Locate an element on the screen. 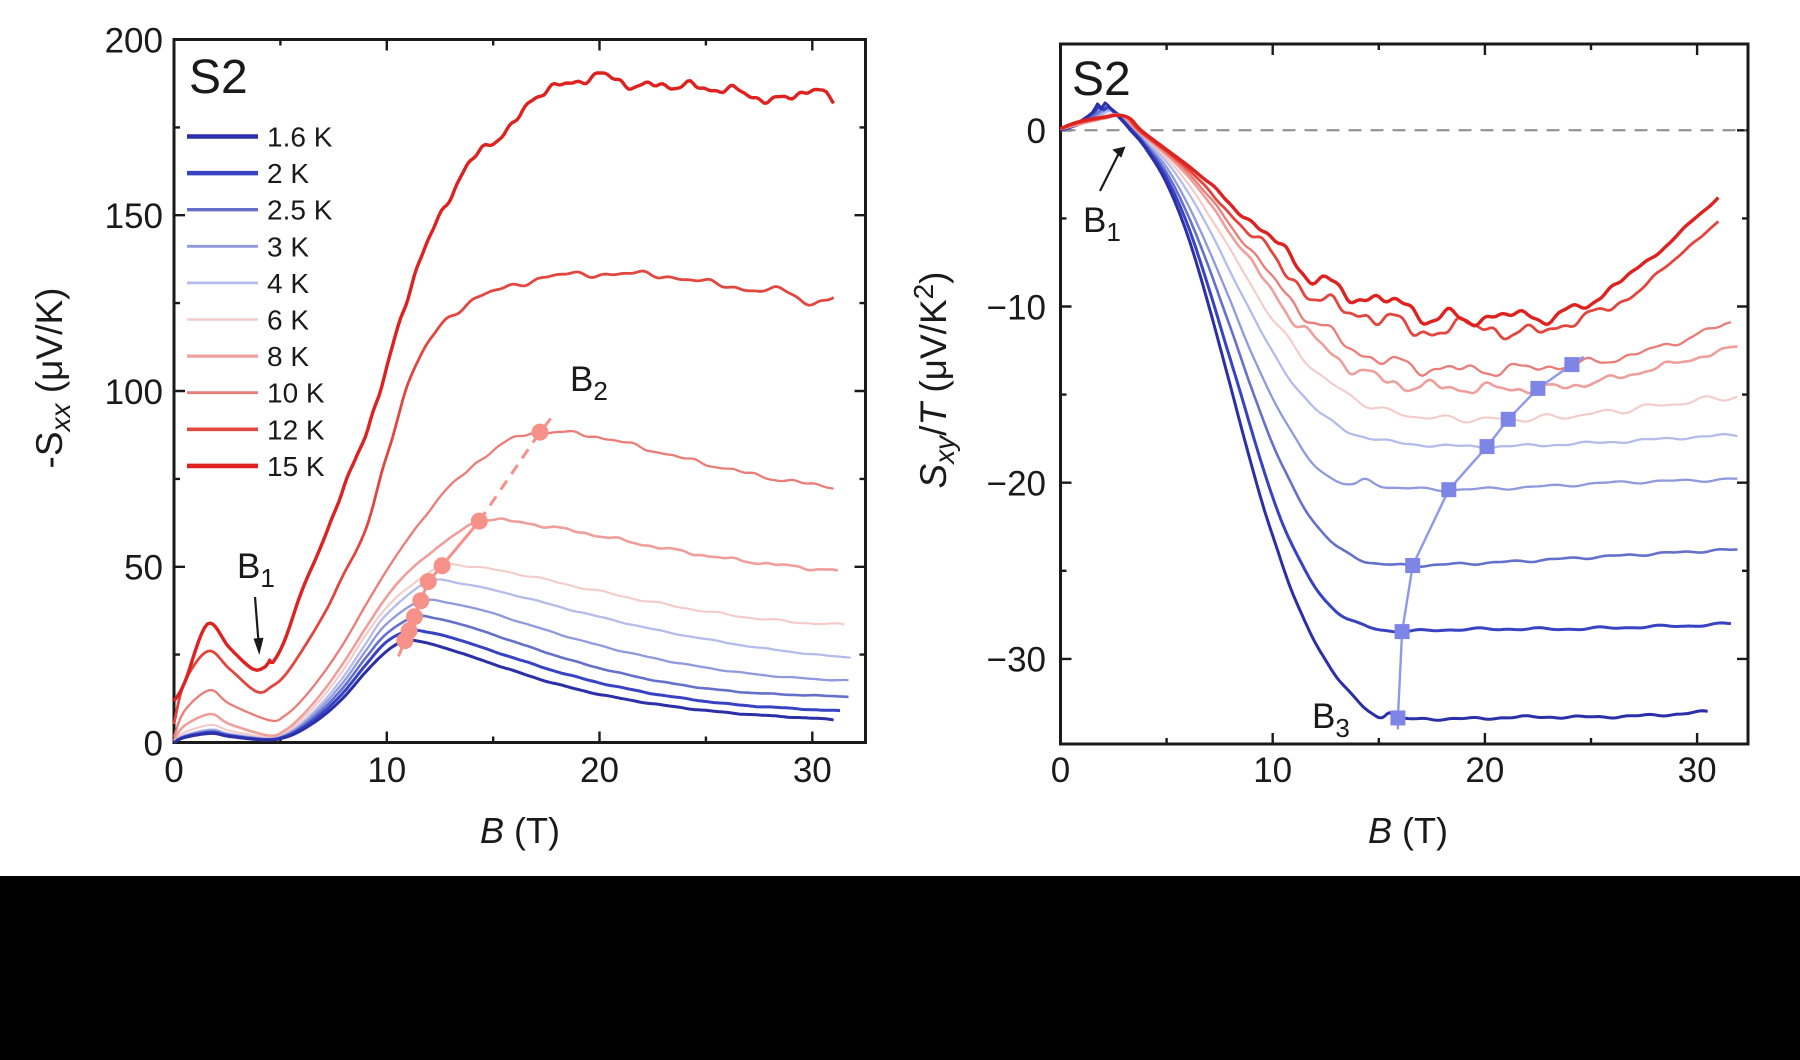  svg-text: 8 K is located at coordinates (288, 356).